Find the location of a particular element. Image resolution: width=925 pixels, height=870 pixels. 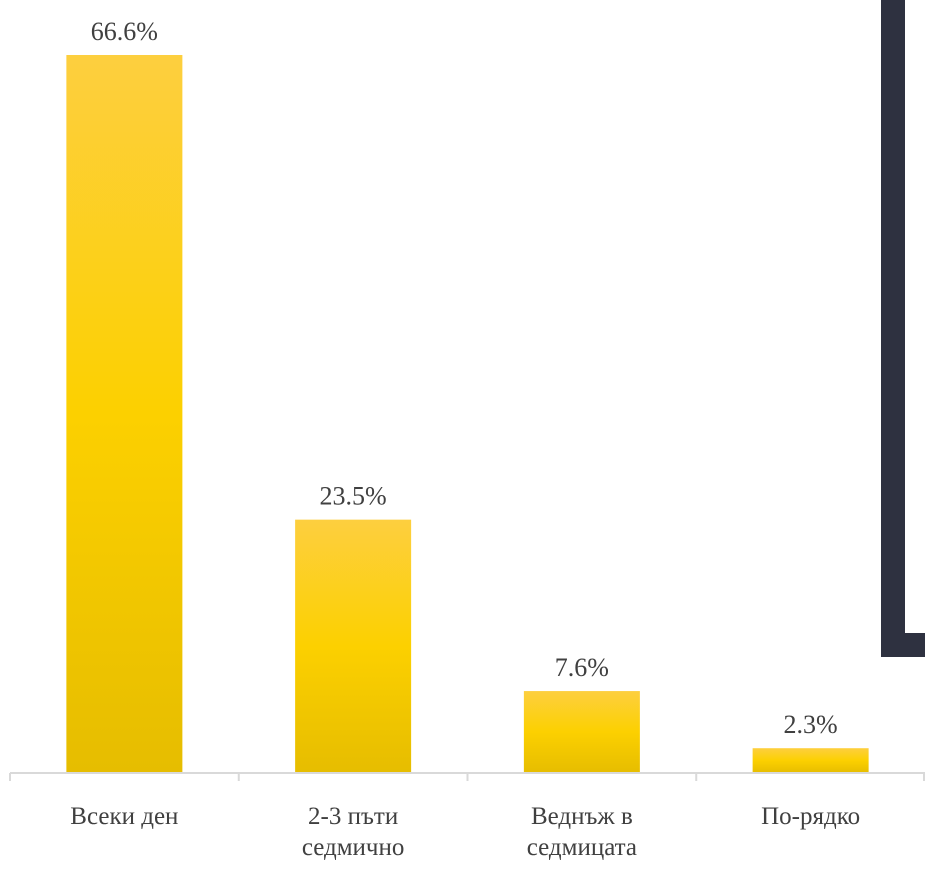

data-label-2: 23.5% is located at coordinates (353, 496).